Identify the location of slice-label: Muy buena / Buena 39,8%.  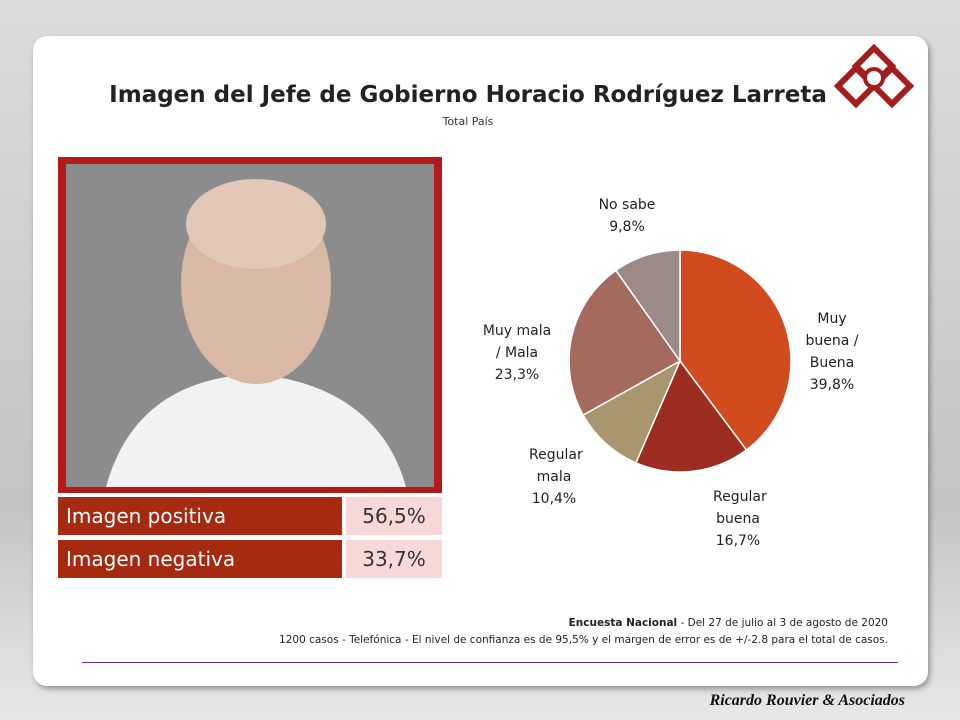
(832, 352).